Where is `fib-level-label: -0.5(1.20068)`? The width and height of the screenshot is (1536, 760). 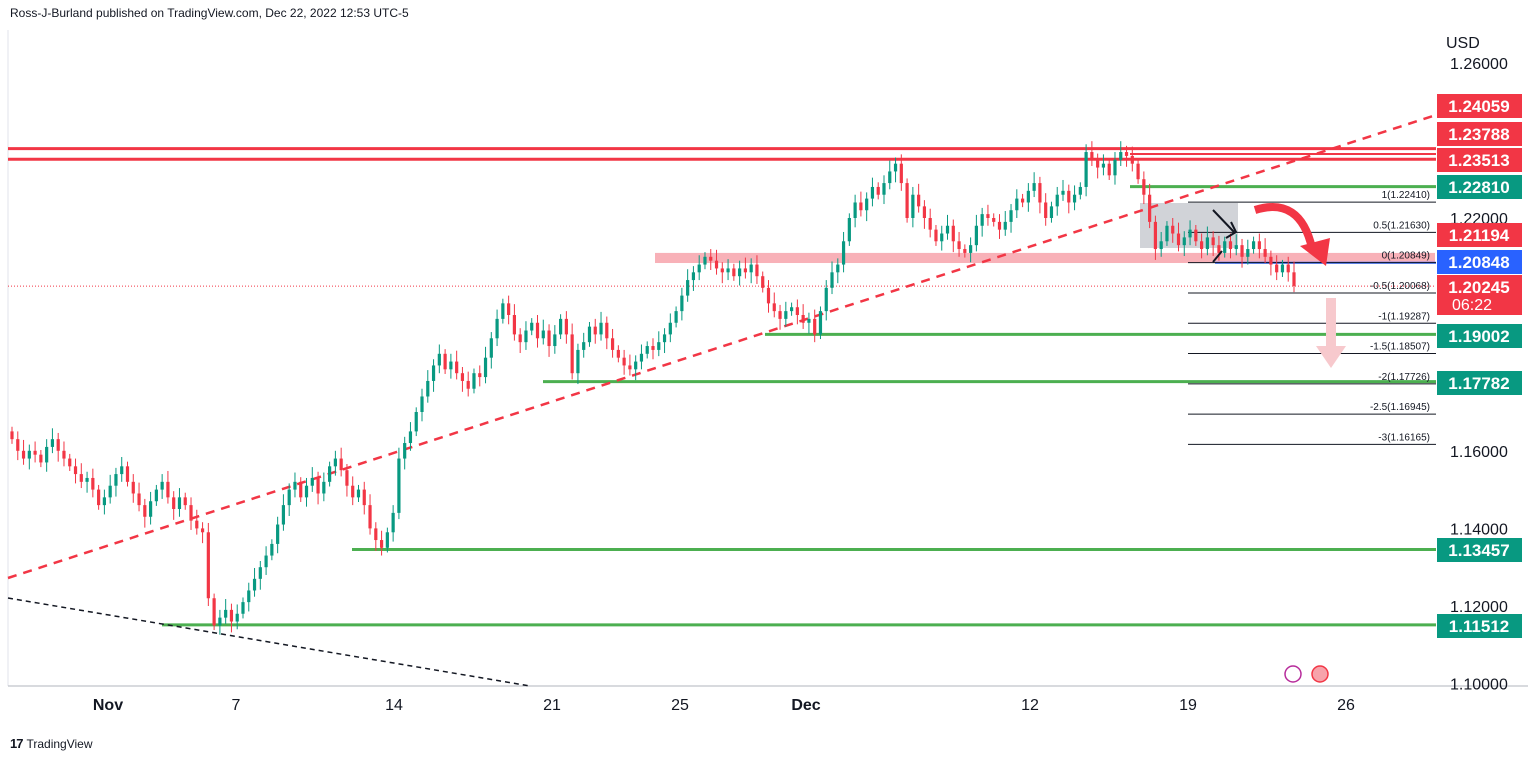 fib-level-label: -0.5(1.20068) is located at coordinates (1400, 286).